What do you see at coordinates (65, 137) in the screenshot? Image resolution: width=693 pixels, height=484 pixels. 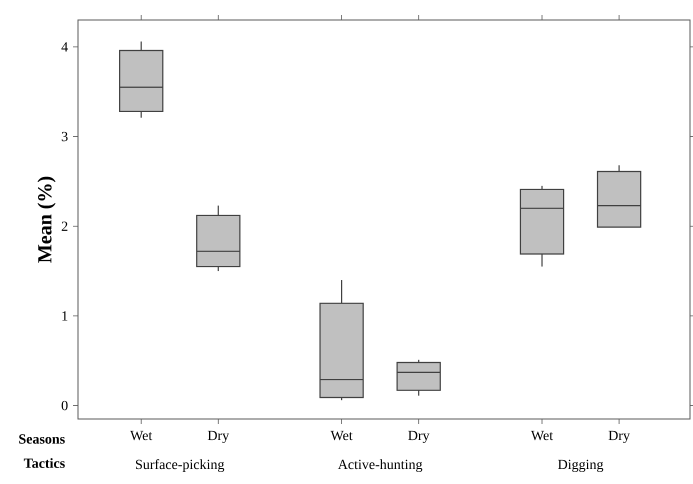 I see `y-tick-label: 3` at bounding box center [65, 137].